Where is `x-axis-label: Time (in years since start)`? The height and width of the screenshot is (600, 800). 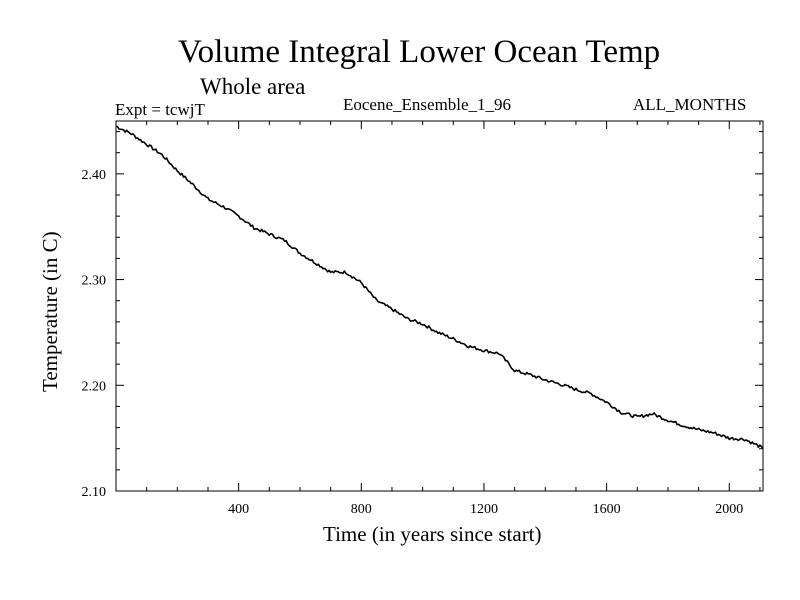 x-axis-label: Time (in years since start) is located at coordinates (432, 534).